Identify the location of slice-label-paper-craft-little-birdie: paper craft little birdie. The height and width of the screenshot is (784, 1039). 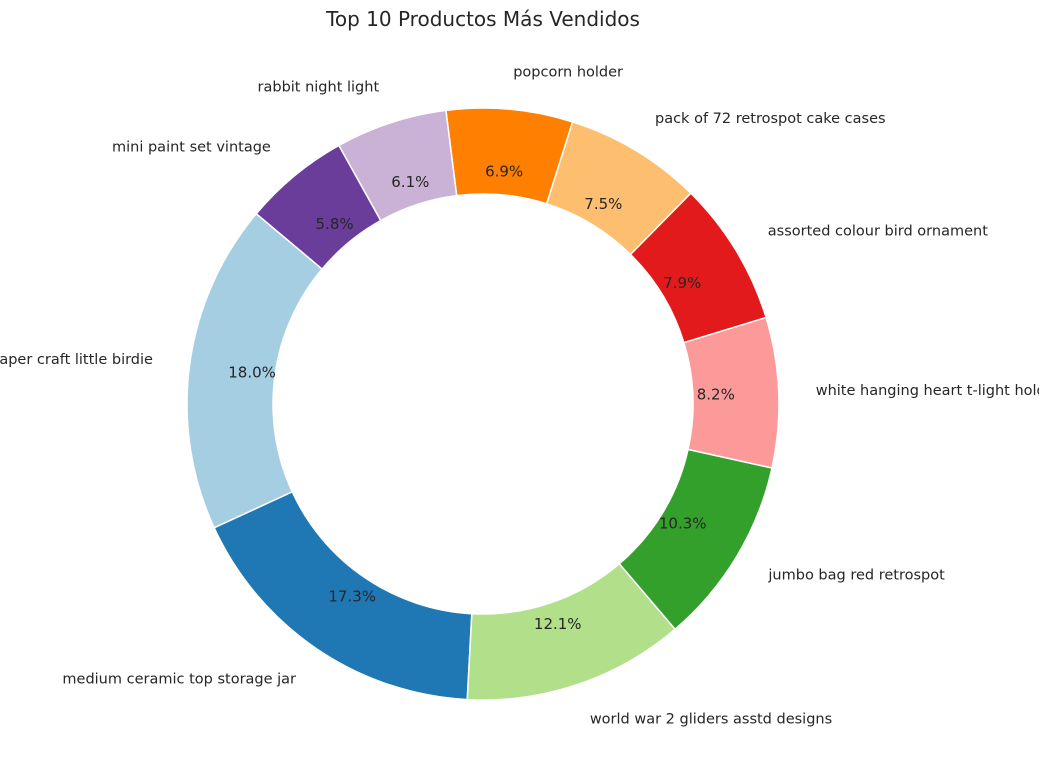
(76, 360).